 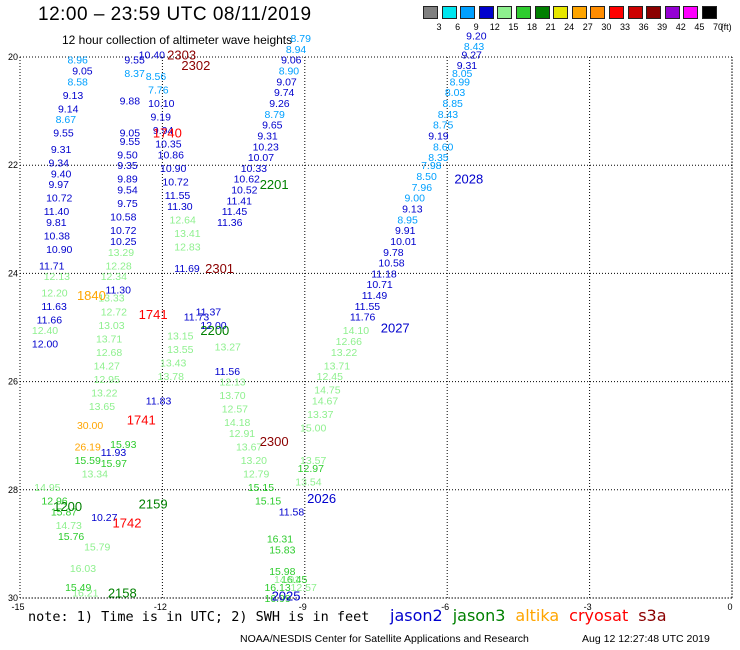 What do you see at coordinates (274, 115) in the screenshot?
I see `wave-height-label: 8.79` at bounding box center [274, 115].